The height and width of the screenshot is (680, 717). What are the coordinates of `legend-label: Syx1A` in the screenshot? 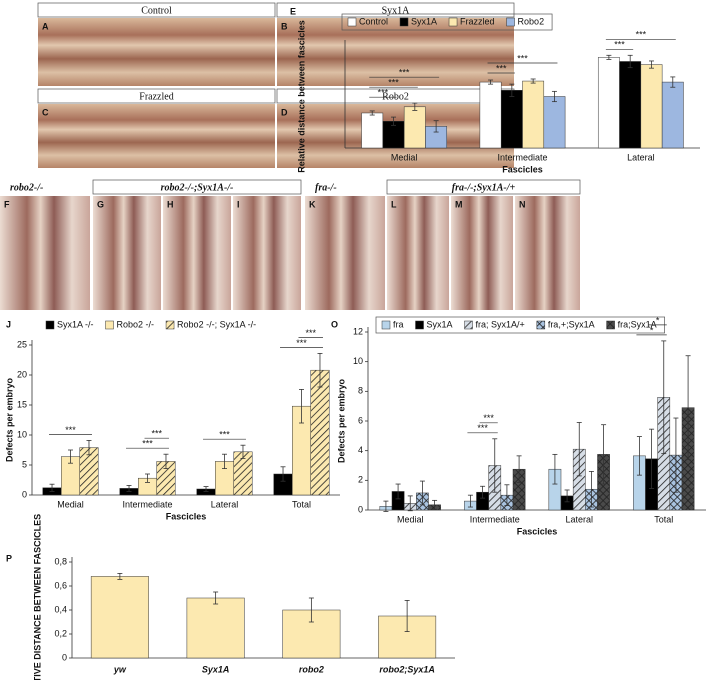 It's located at (424, 21).